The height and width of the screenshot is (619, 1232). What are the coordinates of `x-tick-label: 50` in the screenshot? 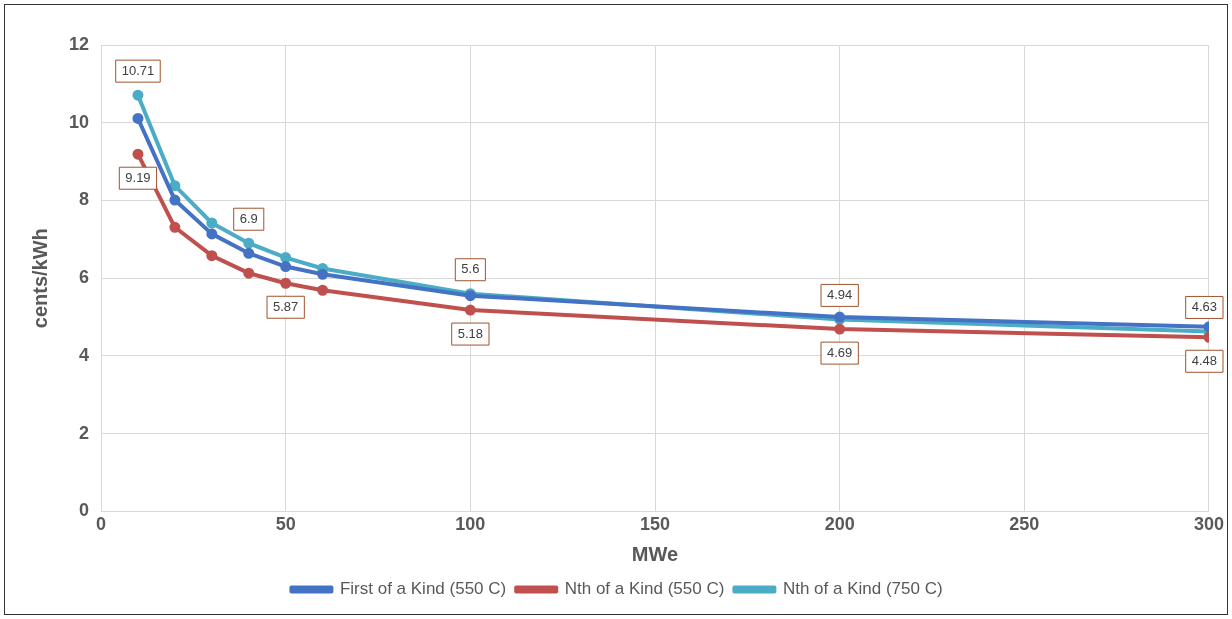 It's located at (285, 524).